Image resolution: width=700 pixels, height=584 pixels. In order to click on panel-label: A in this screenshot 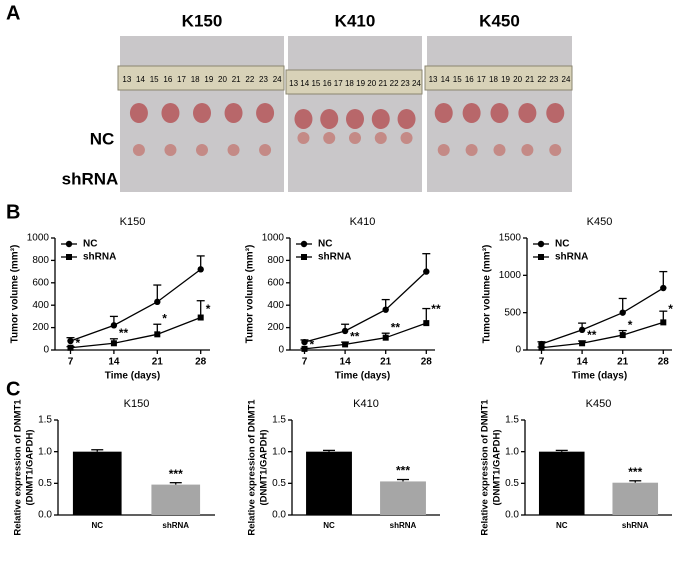, I will do `click(13, 13)`.